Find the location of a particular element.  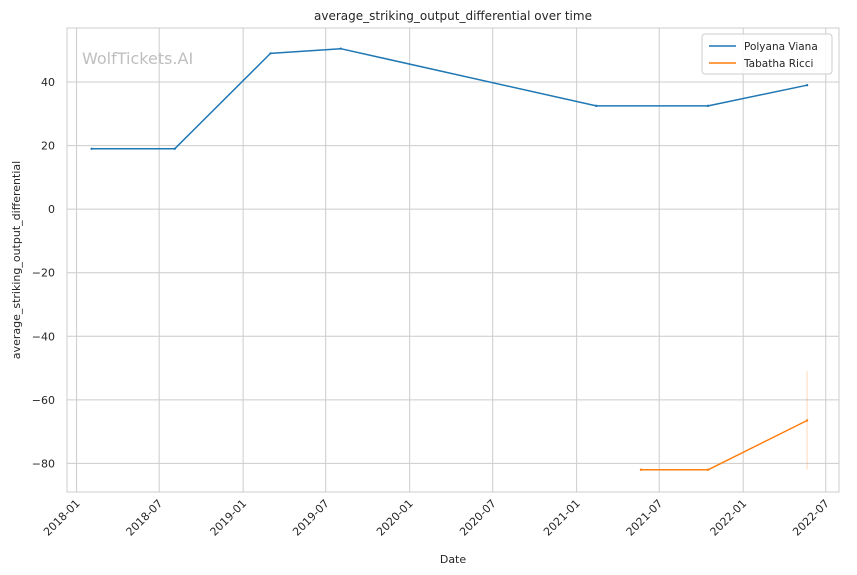

y-tick-labels: 40 20 0 −20 −40 −60 −80 is located at coordinates (43, 273).